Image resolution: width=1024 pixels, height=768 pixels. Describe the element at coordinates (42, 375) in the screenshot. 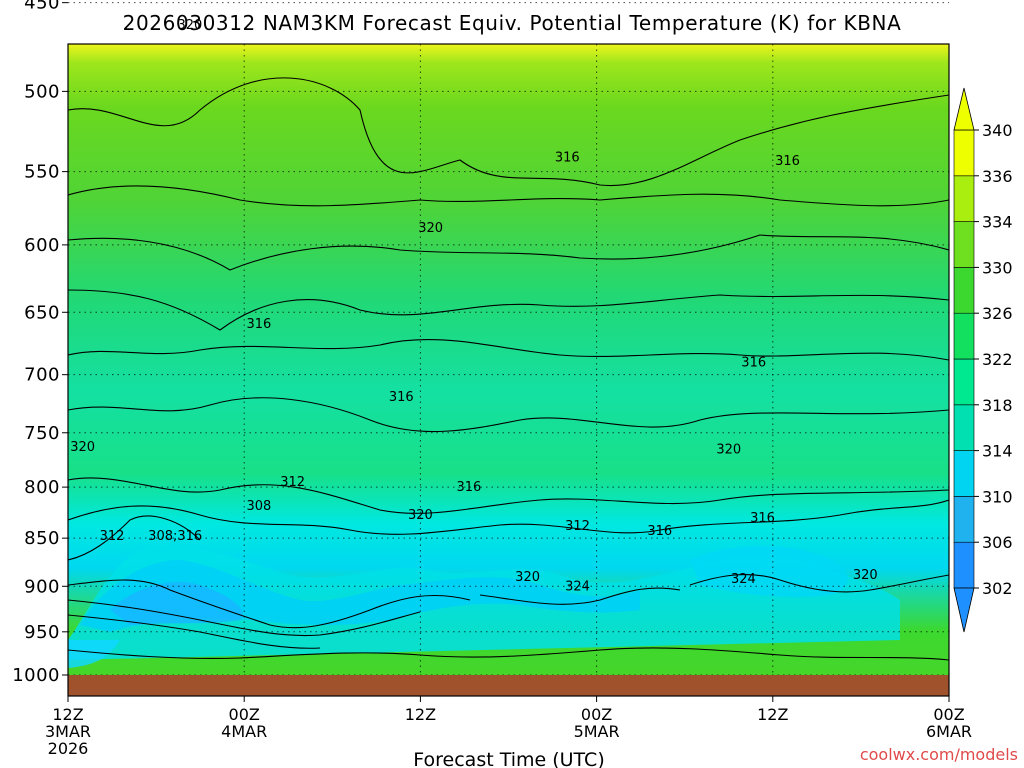

I see `y-tick-label: 700` at that location.